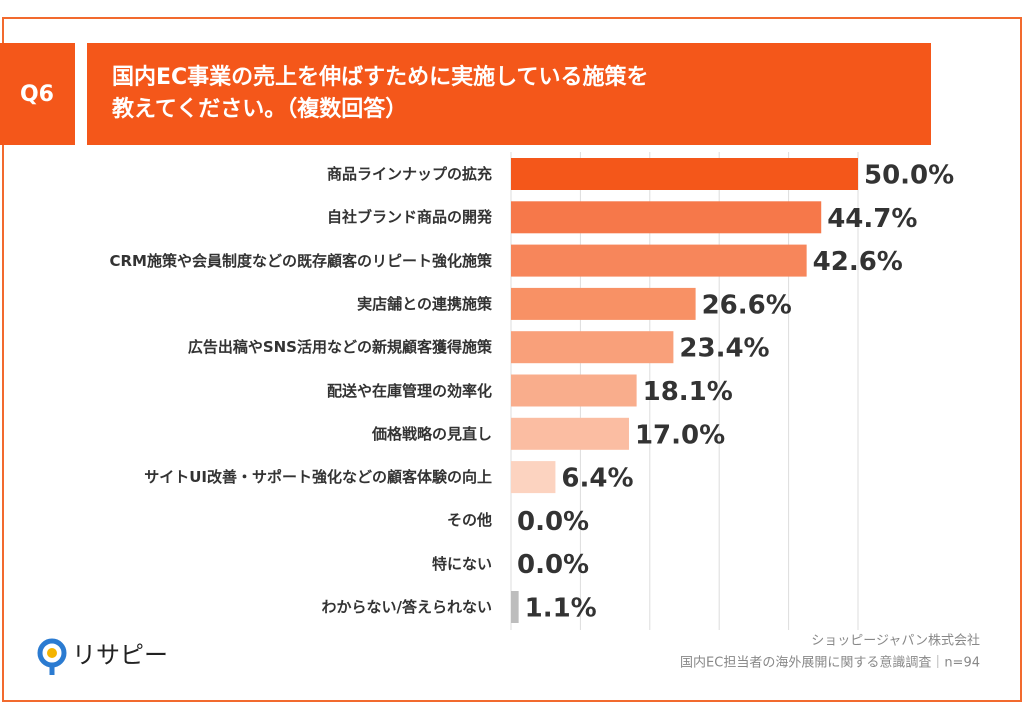 The height and width of the screenshot is (709, 1024). I want to click on value-label: 17.0%, so click(680, 435).